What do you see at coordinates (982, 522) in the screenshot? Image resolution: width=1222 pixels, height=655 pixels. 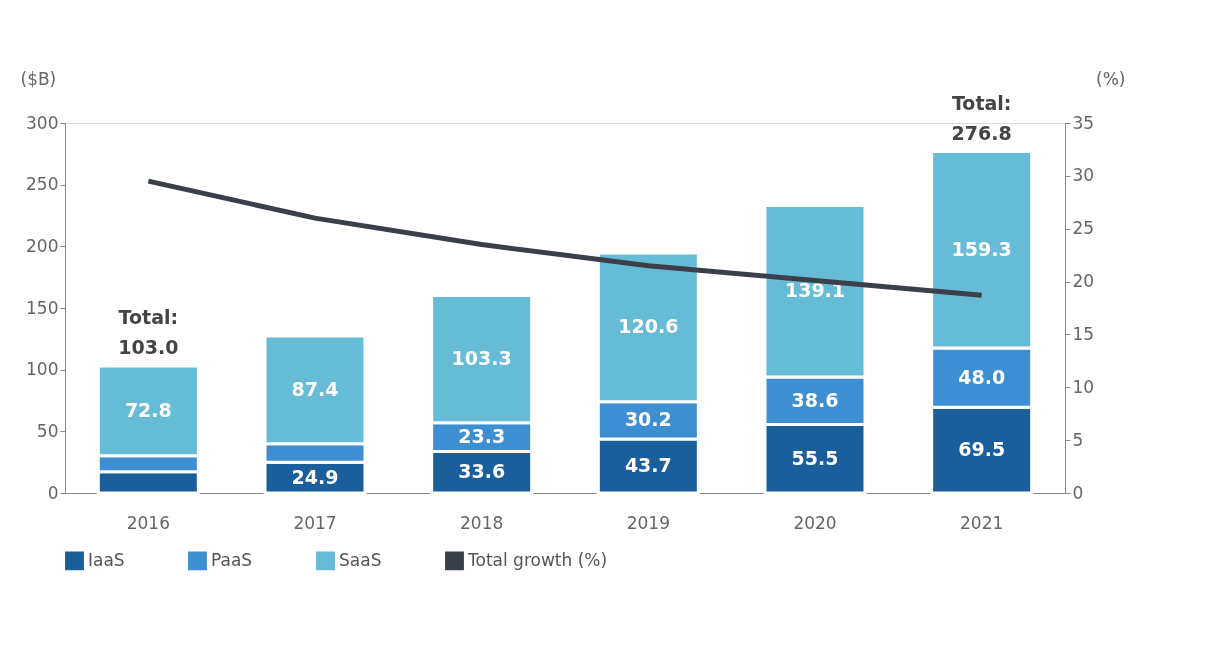 I see `x-tick-label: 2021` at bounding box center [982, 522].